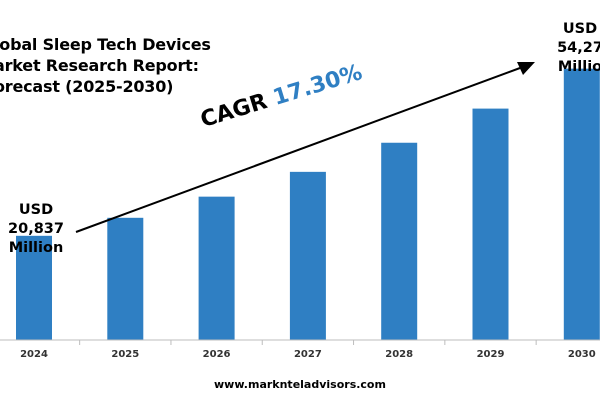 The width and height of the screenshot is (600, 400). Describe the element at coordinates (36, 248) in the screenshot. I see `start-unit: Million` at that location.